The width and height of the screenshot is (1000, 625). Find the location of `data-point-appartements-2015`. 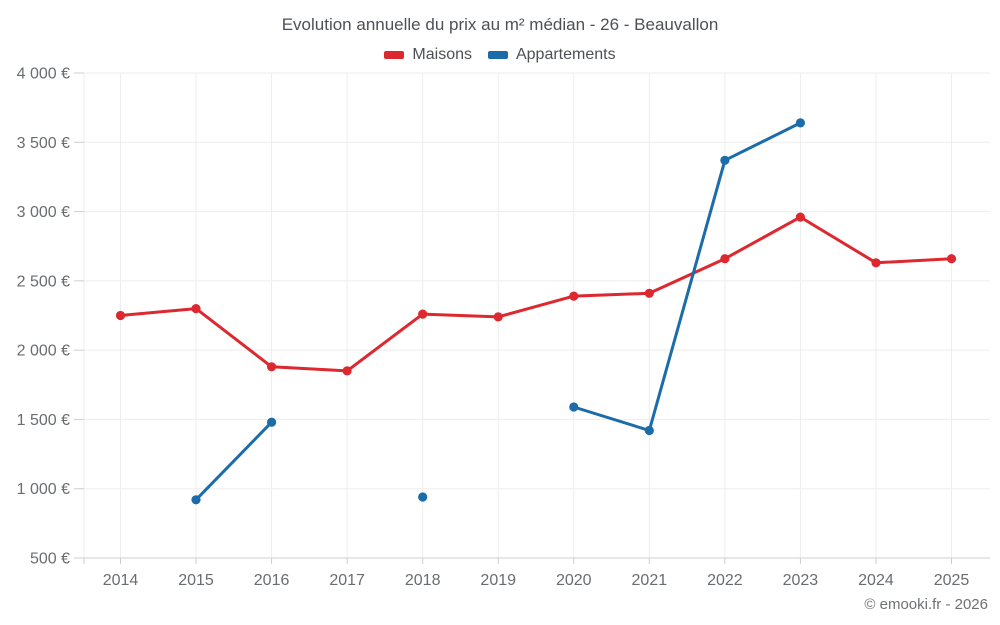

data-point-appartements-2015 is located at coordinates (196, 500).